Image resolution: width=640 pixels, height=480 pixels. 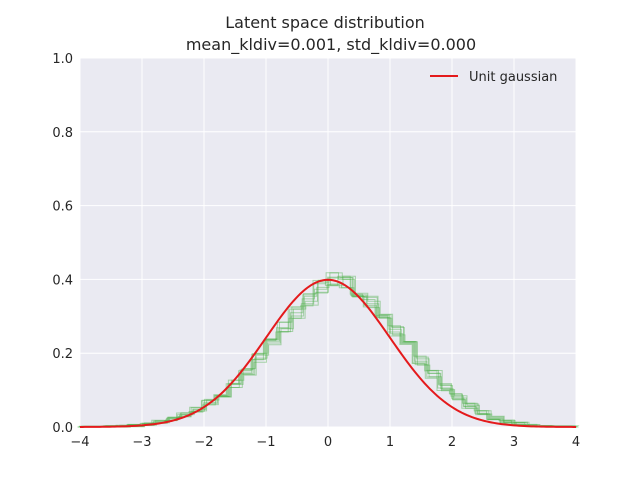 What do you see at coordinates (62, 59) in the screenshot?
I see `y-tick-label: 1.0` at bounding box center [62, 59].